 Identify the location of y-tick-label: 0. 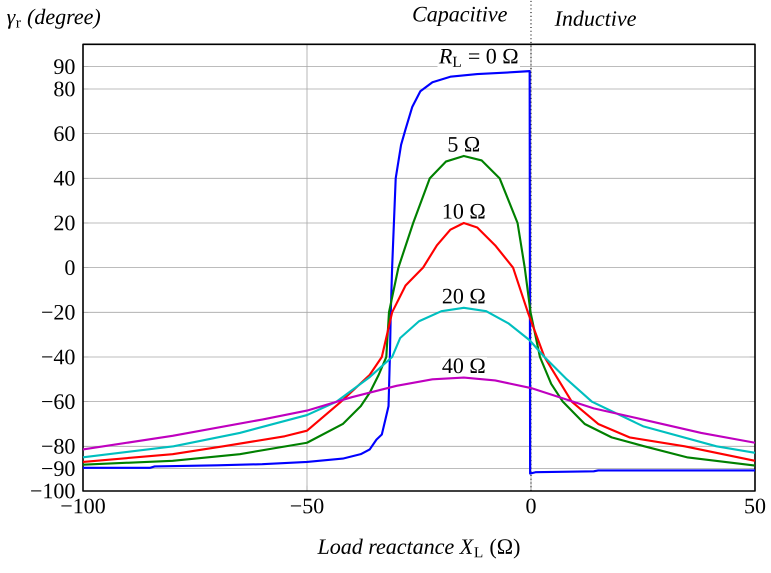
(70, 268).